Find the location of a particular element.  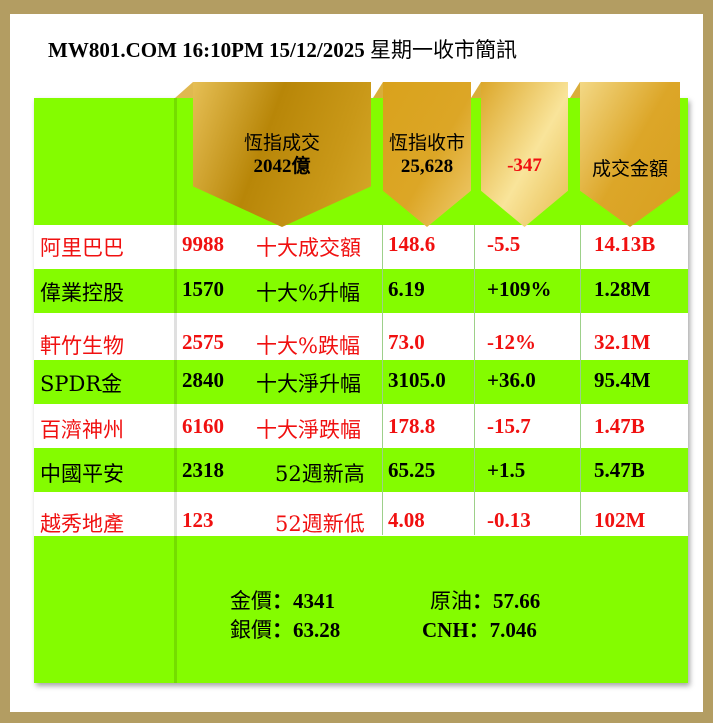

row-amount: 32.1M is located at coordinates (622, 342).